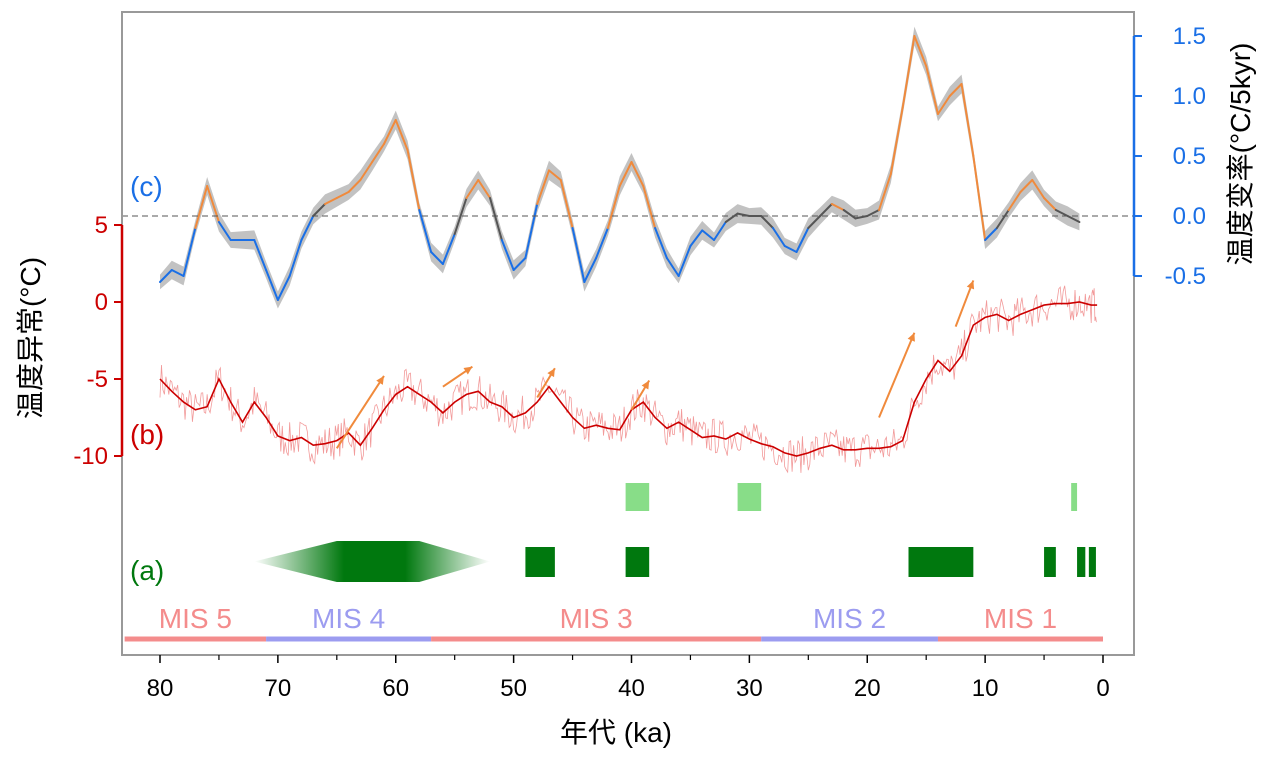 This screenshot has width=1273, height=767. What do you see at coordinates (348, 618) in the screenshot?
I see `mis-stage-label: MIS 4` at bounding box center [348, 618].